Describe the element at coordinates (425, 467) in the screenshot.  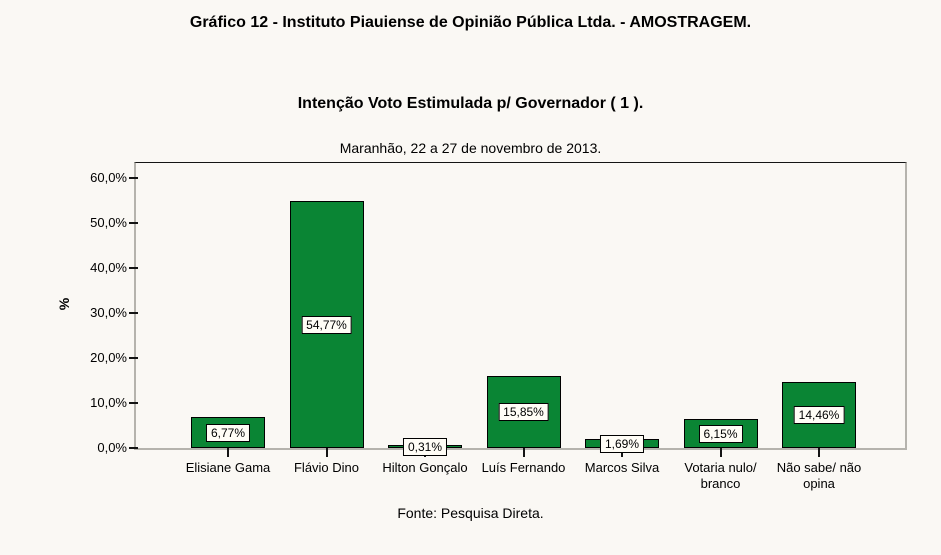
I see `category-label: Hilton Gonçalo` at that location.